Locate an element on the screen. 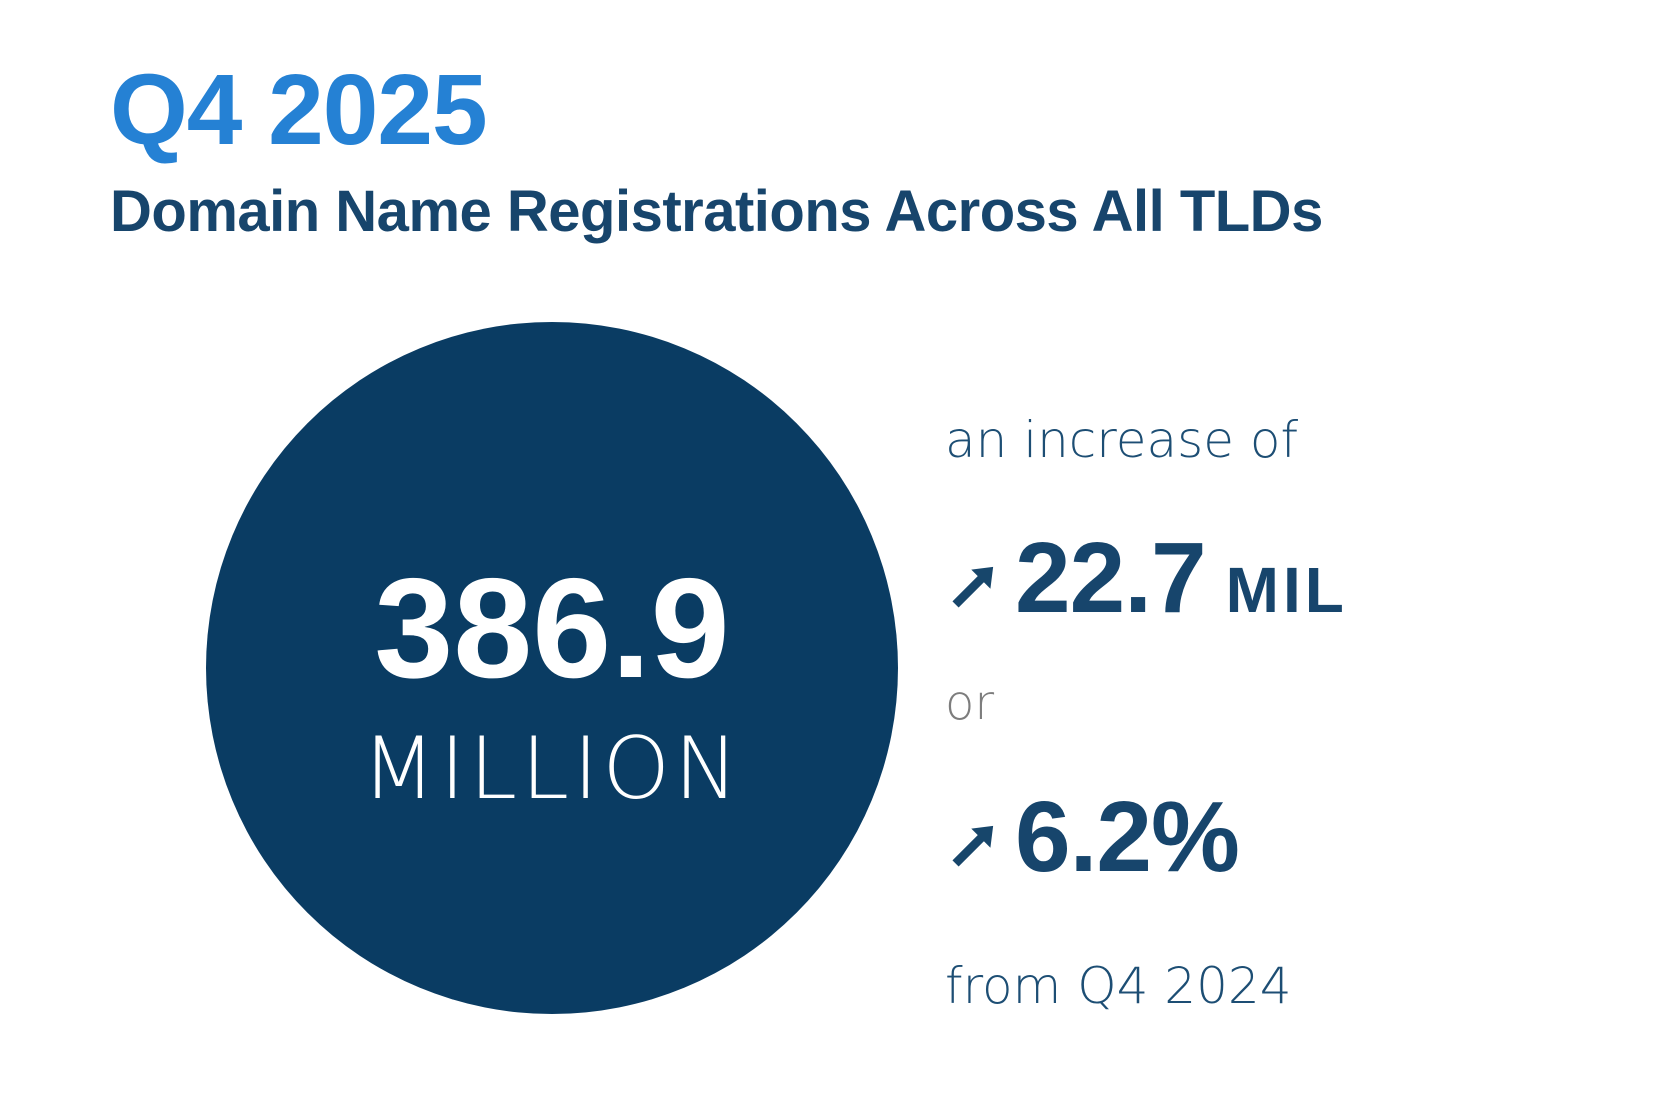 Image resolution: width=1667 pixels, height=1110 pixels. increase-absolute-value: 22.7 is located at coordinates (1111, 578).